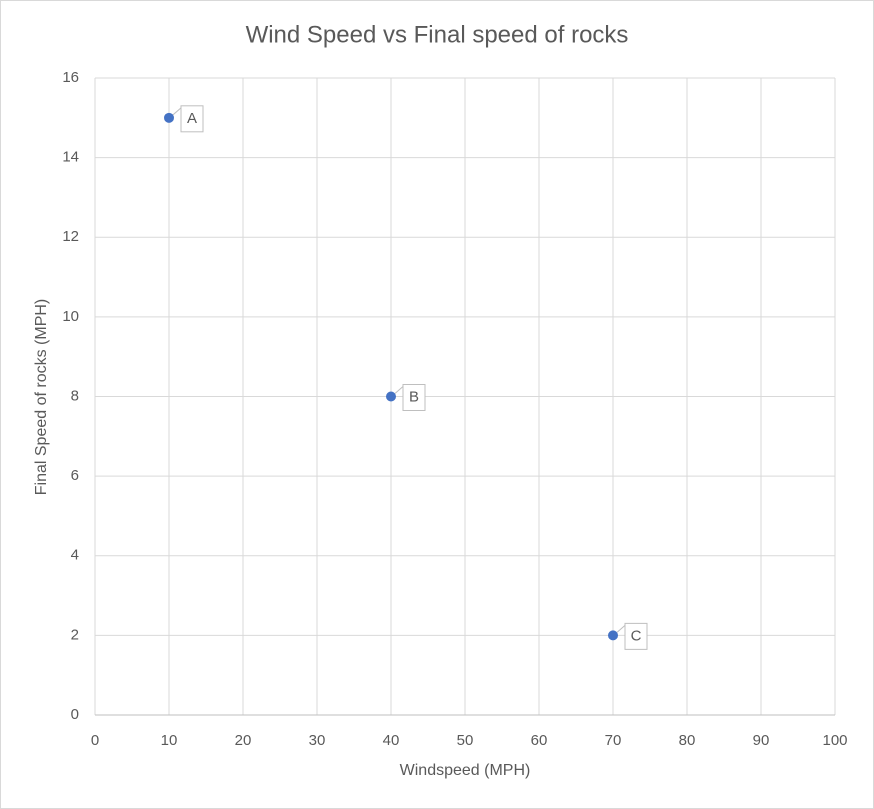 The image size is (874, 809). Describe the element at coordinates (613, 740) in the screenshot. I see `x-tick-label: 70` at that location.